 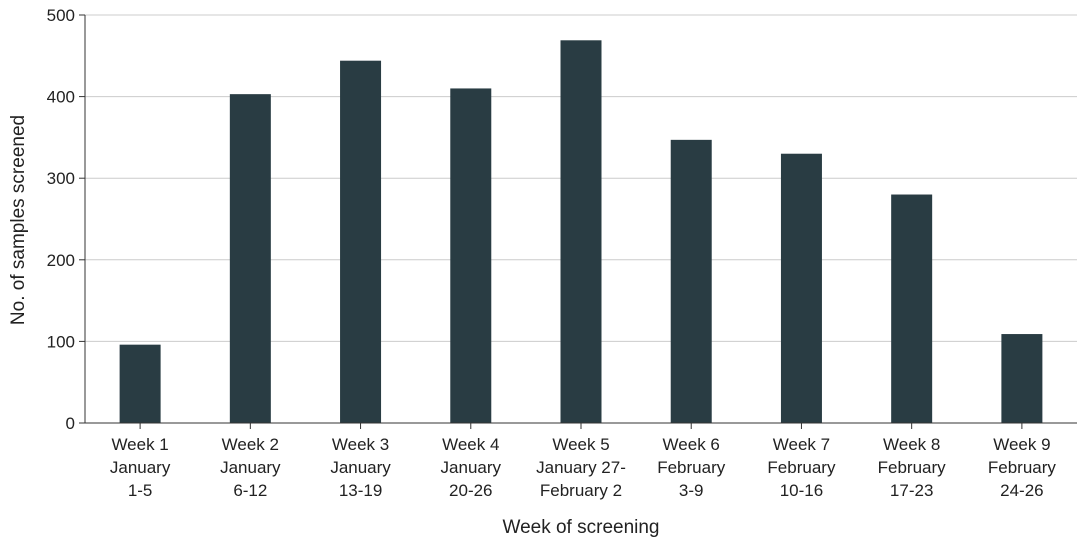 I want to click on y-tick-labels: 0 100 200 300 400 500, so click(x=66, y=219).